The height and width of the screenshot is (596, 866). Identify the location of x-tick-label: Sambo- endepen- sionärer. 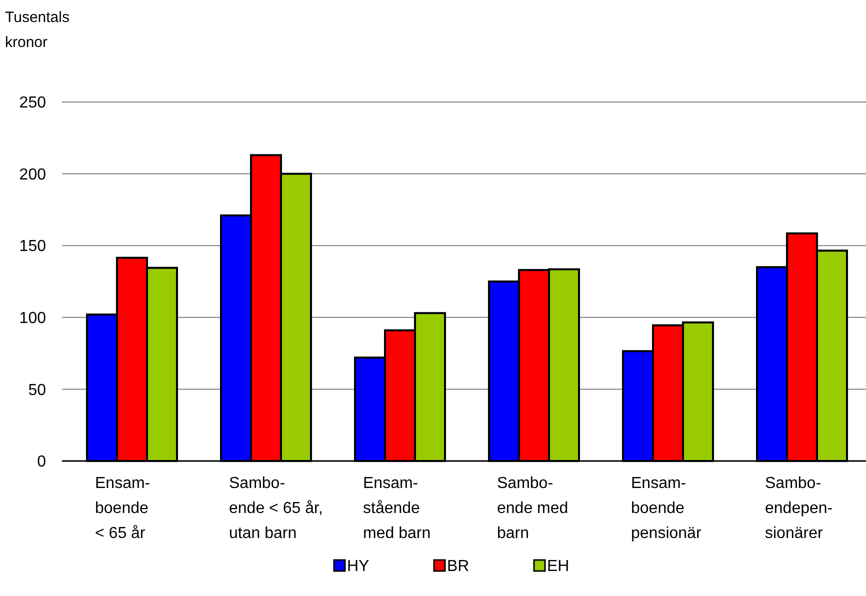
(799, 508).